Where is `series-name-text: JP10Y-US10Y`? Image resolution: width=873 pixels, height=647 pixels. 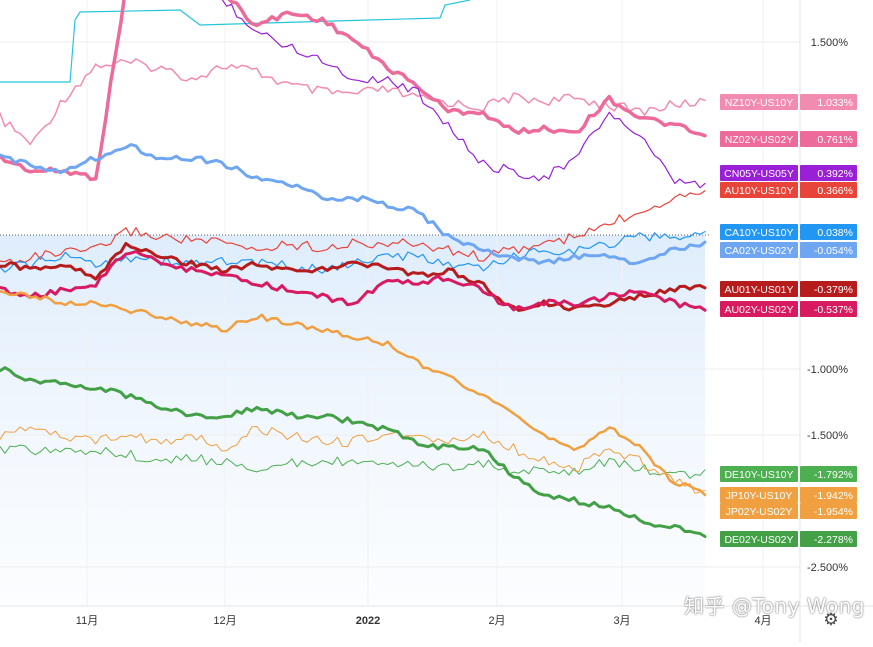
series-name-text: JP10Y-US10Y is located at coordinates (759, 496).